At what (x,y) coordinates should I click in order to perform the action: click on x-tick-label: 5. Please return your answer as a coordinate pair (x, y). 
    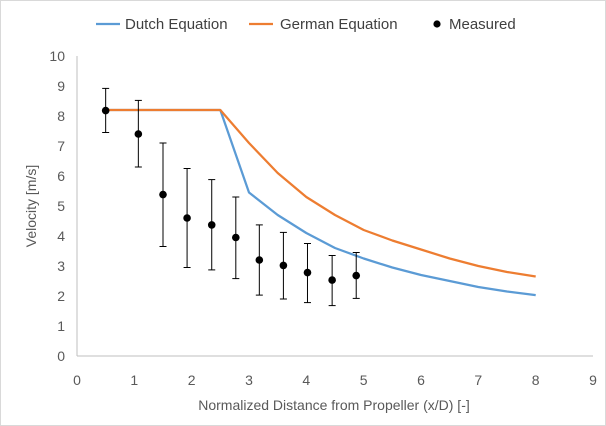
    Looking at the image, I should click on (364, 380).